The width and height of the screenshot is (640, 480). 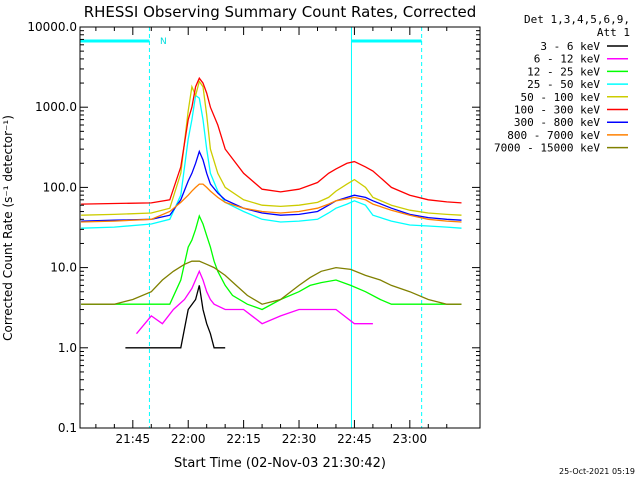 What do you see at coordinates (188, 439) in the screenshot?
I see `x-tick-label-1: 22:00` at bounding box center [188, 439].